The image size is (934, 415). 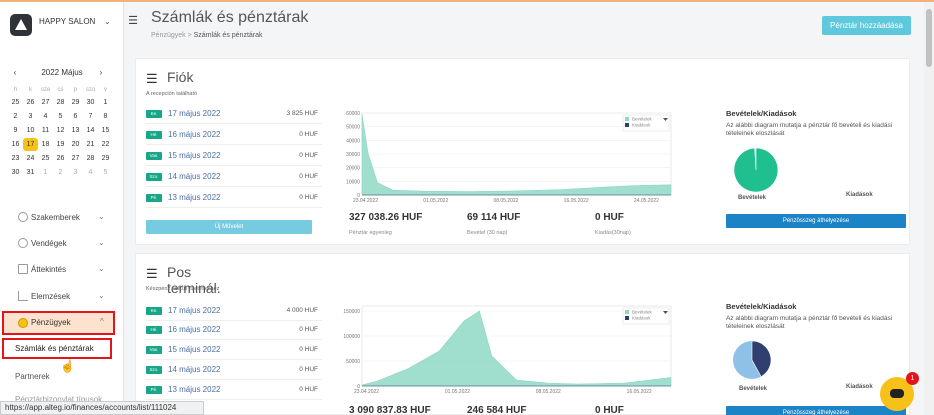 I want to click on menu-toggle-icon: ☰, so click(x=133, y=21).